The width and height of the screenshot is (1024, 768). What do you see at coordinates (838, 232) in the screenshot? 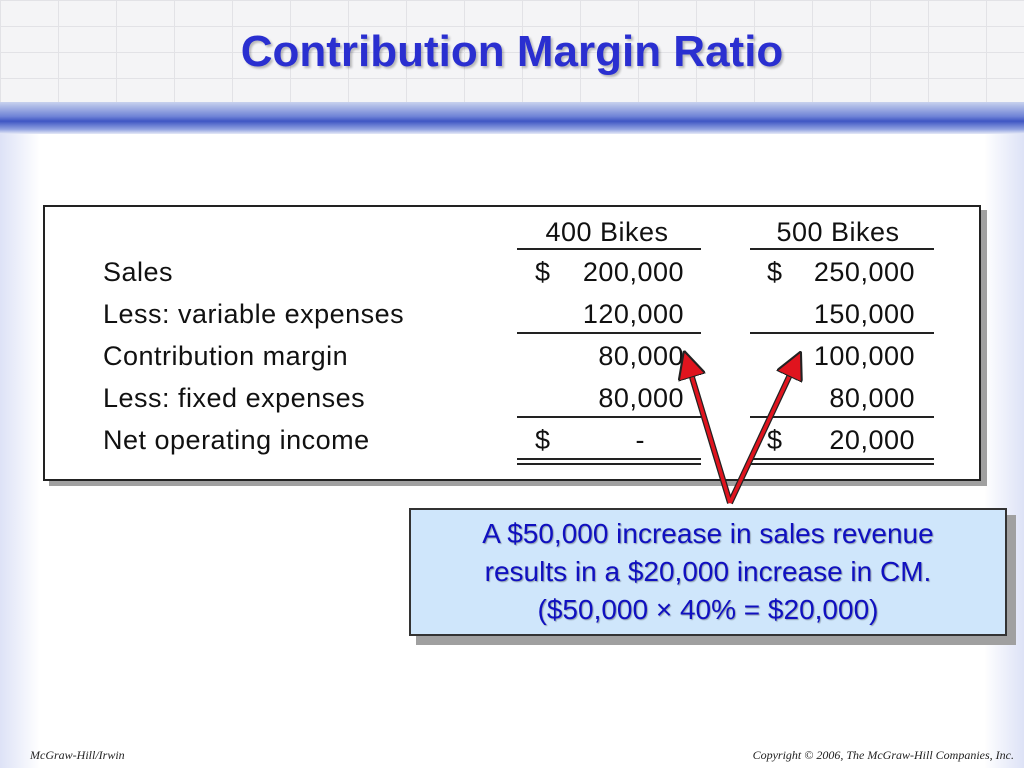
I see `column-header-500-bikes: 500 Bikes` at bounding box center [838, 232].